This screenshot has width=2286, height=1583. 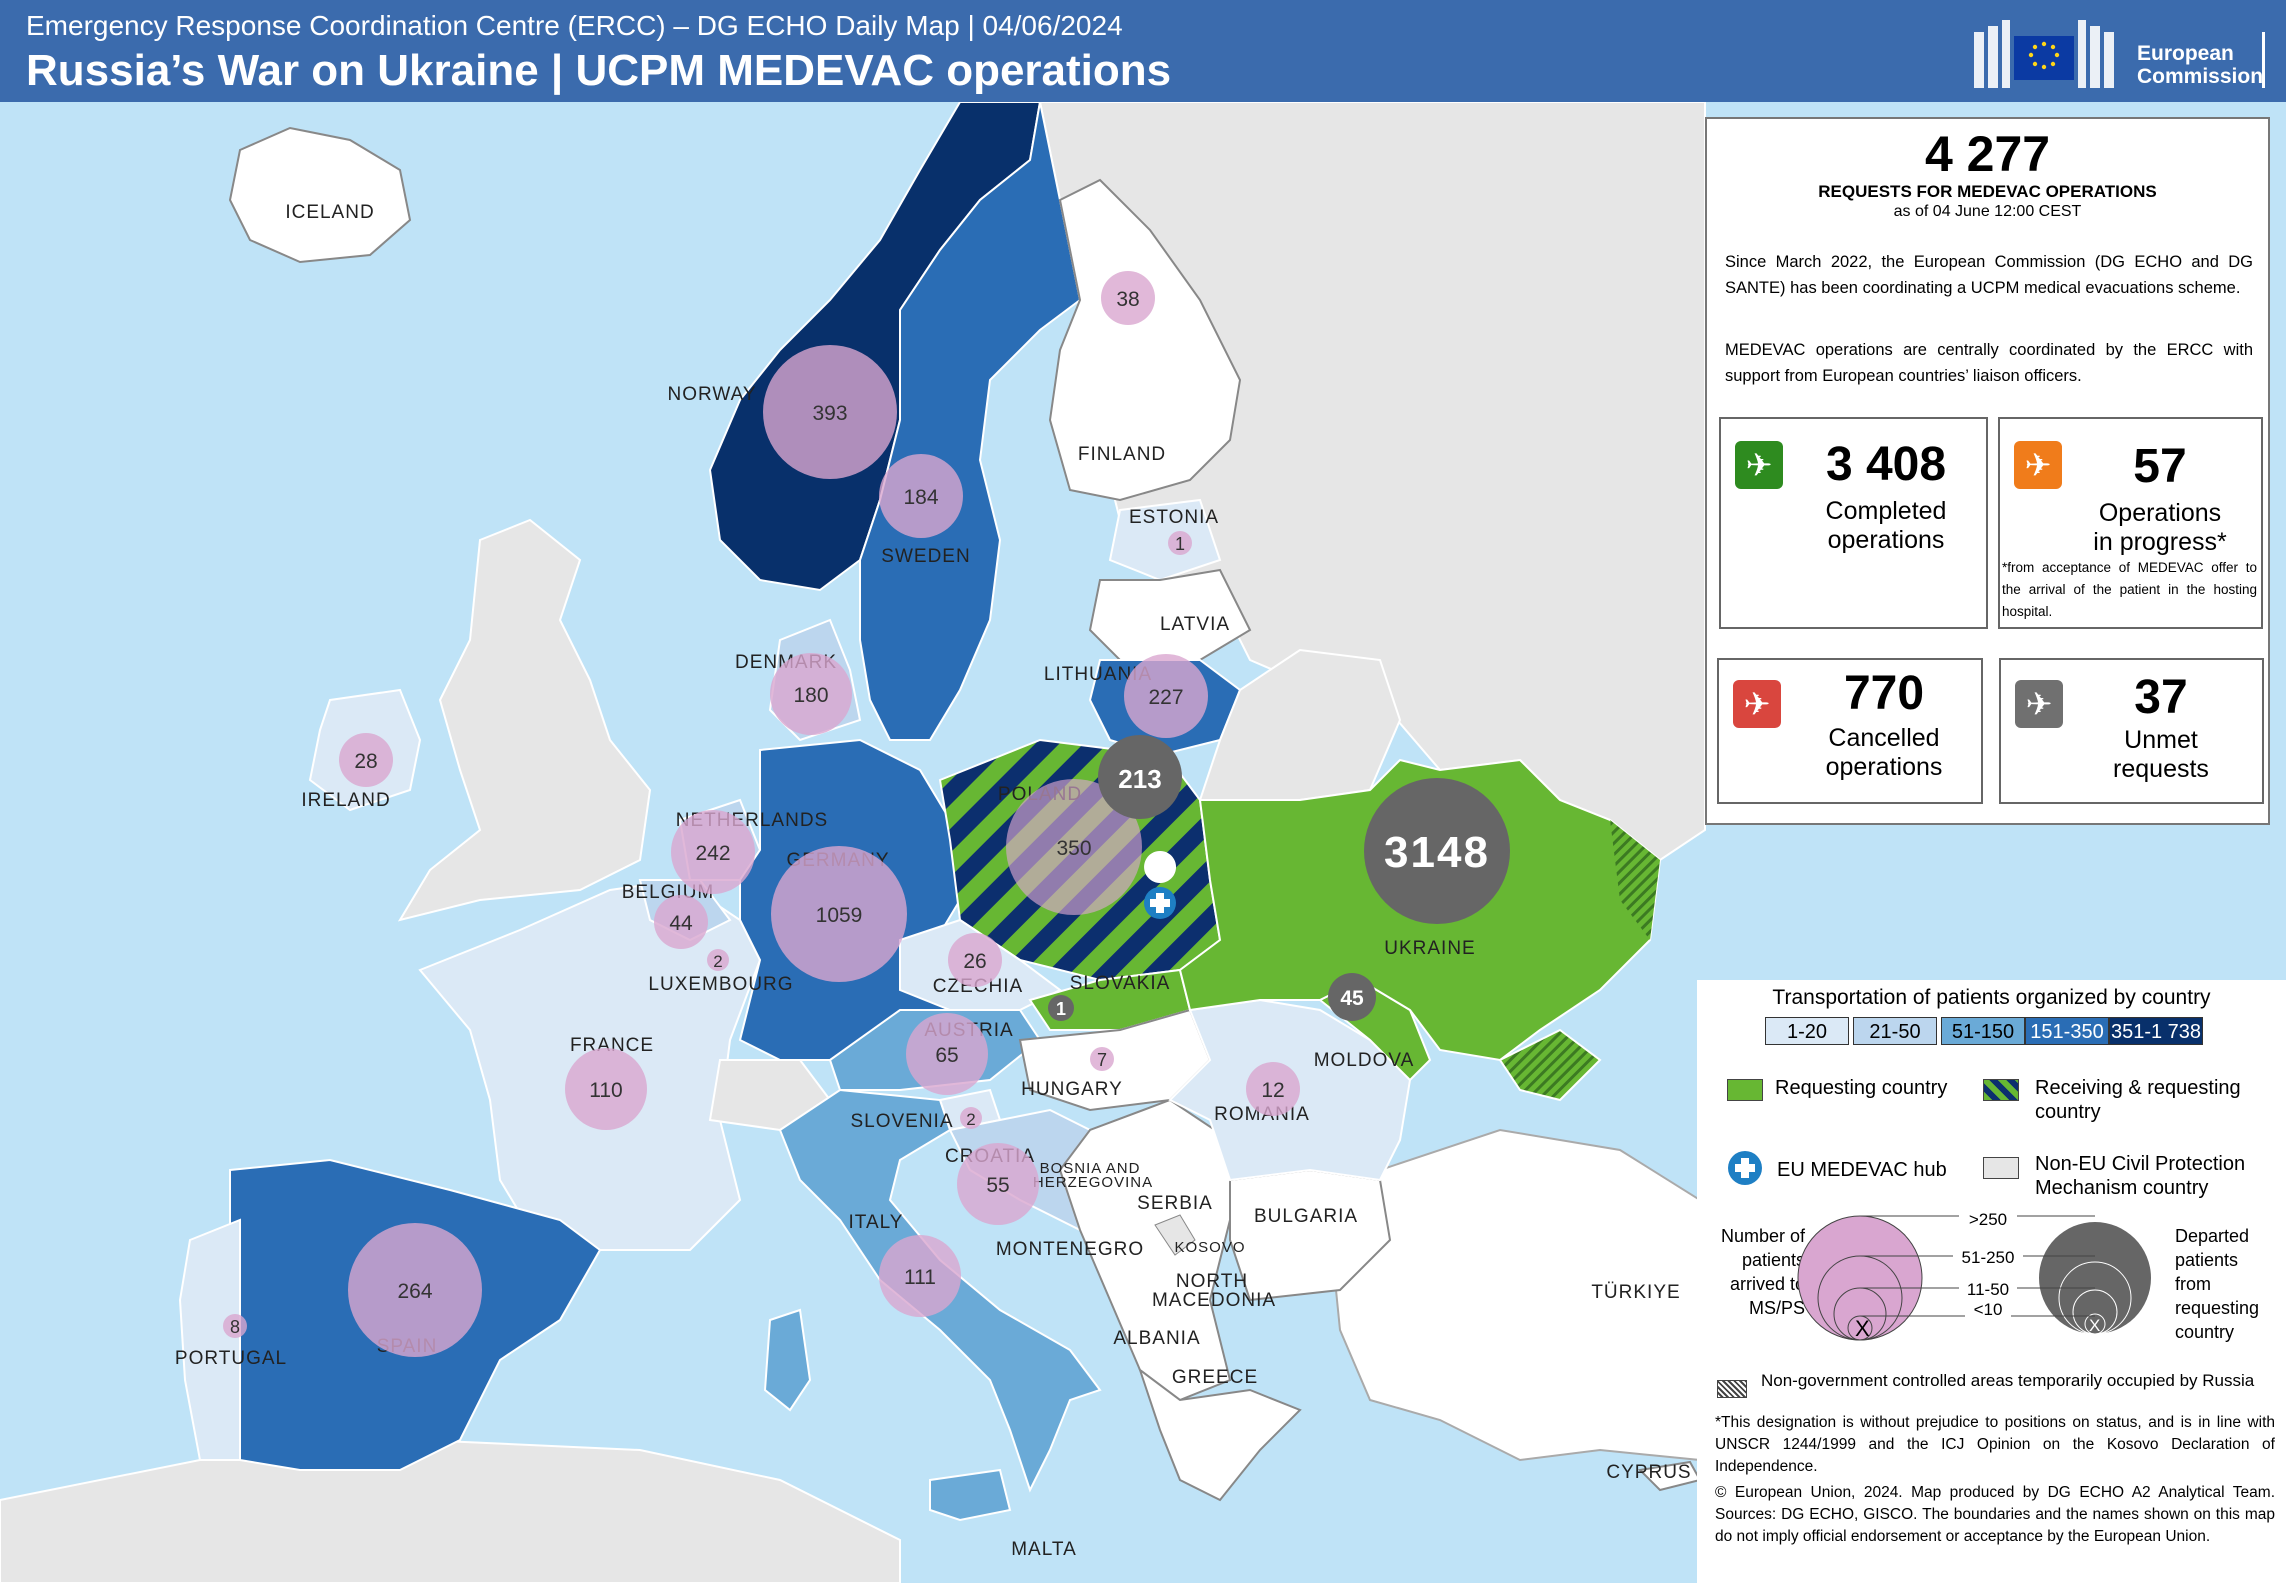 I want to click on arrivals-italy: 111, so click(x=920, y=1276).